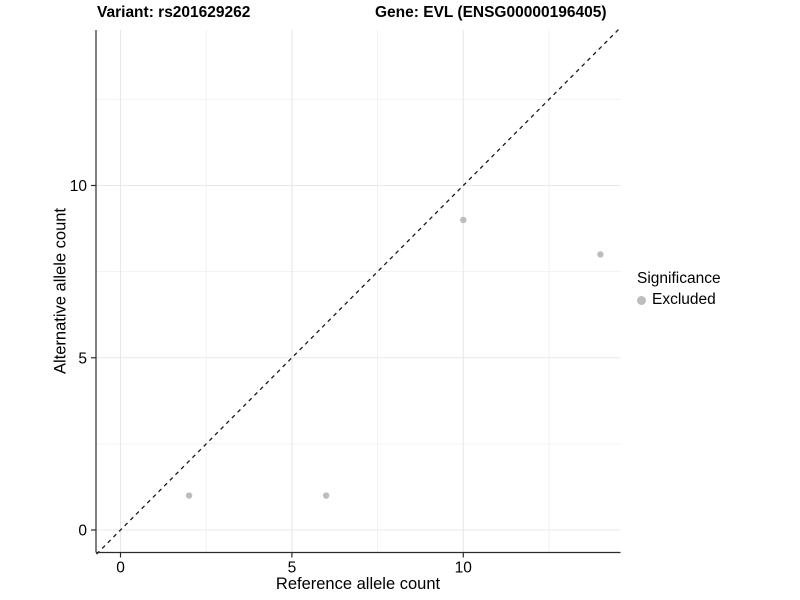 The width and height of the screenshot is (800, 600). What do you see at coordinates (79, 186) in the screenshot?
I see `y-tick-label: 10` at bounding box center [79, 186].